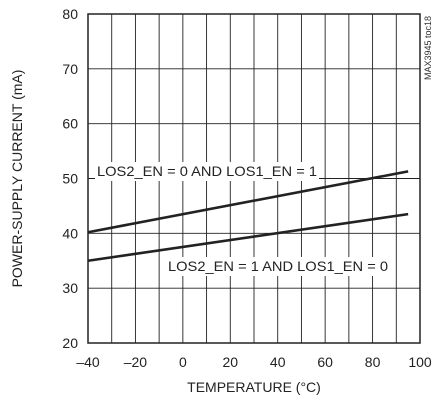  What do you see at coordinates (70, 233) in the screenshot?
I see `y-tick-label: 40` at bounding box center [70, 233].